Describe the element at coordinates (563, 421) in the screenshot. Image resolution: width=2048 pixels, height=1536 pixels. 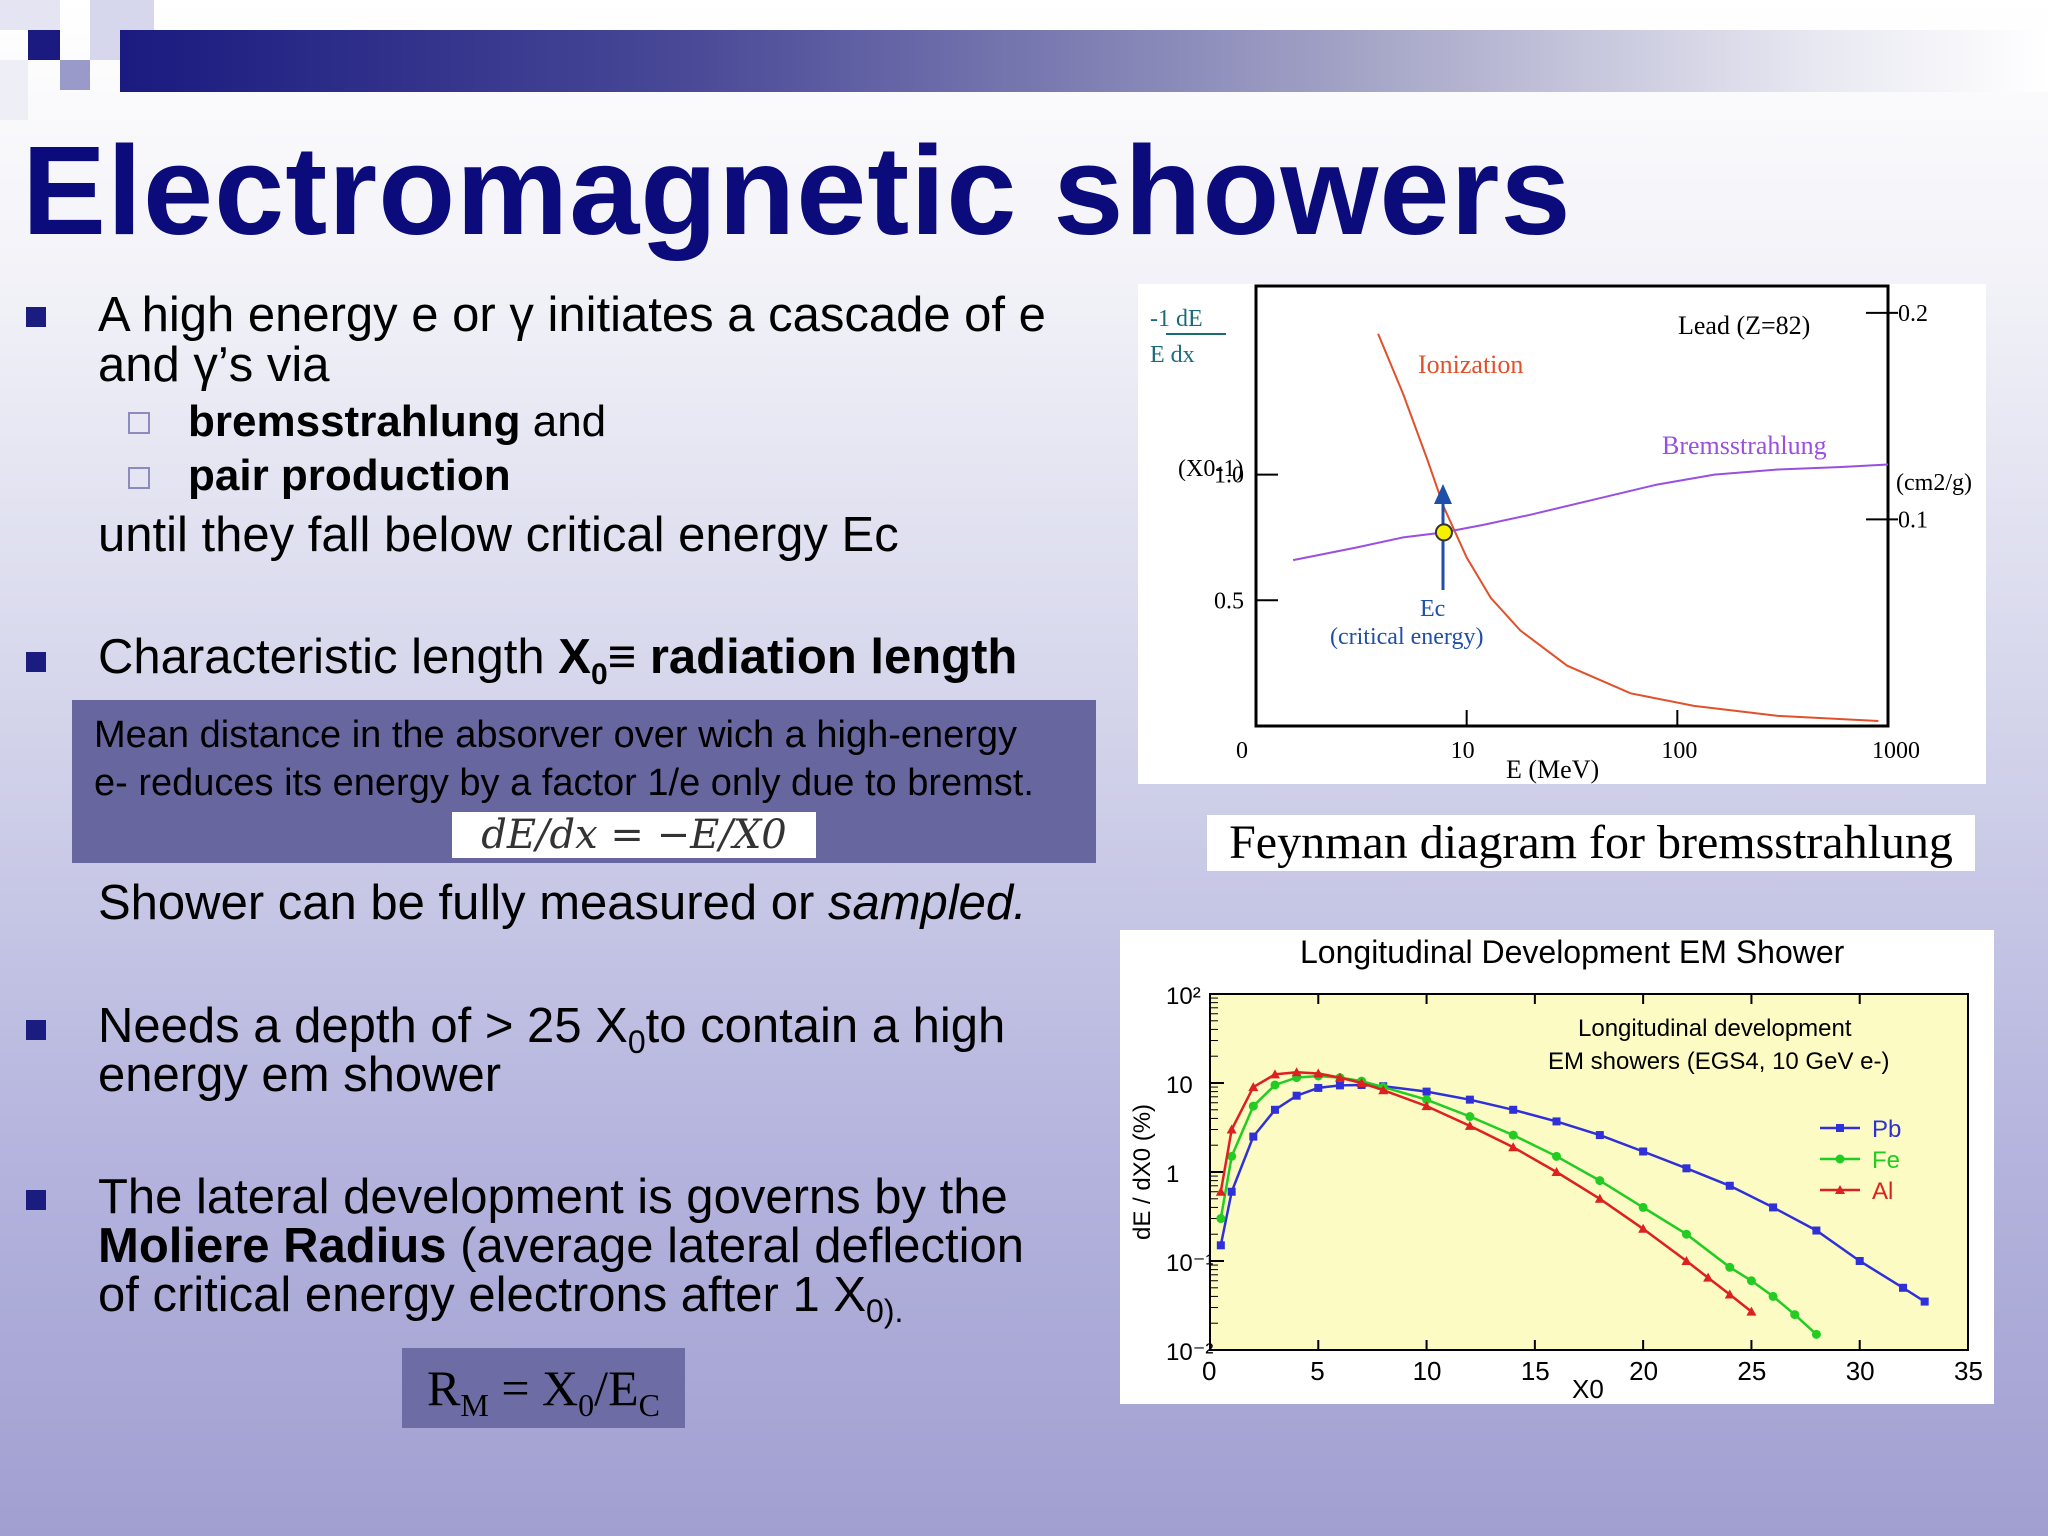
I see `bremsstrahlung-and: and` at that location.